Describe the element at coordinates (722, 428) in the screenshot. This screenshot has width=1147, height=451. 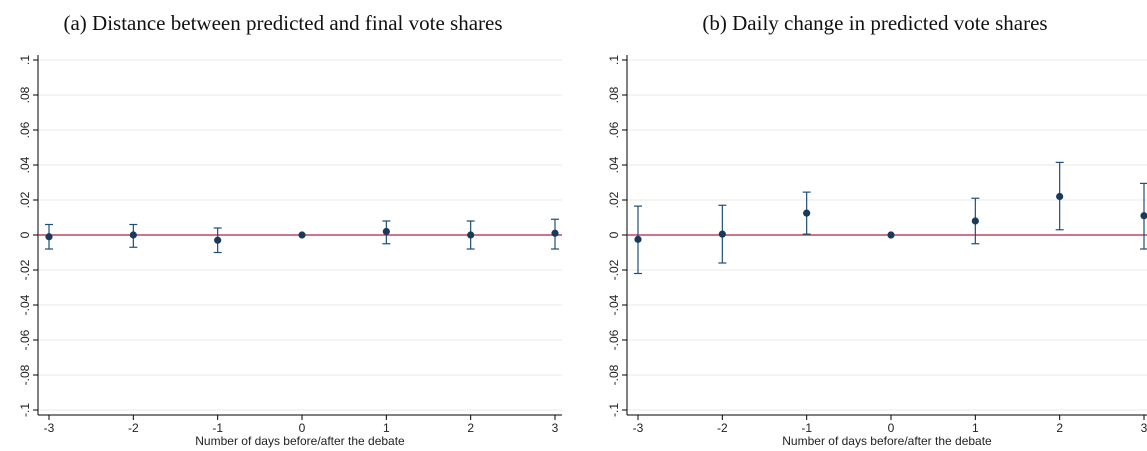
I see `panel-b-x-tick-label: -2` at that location.